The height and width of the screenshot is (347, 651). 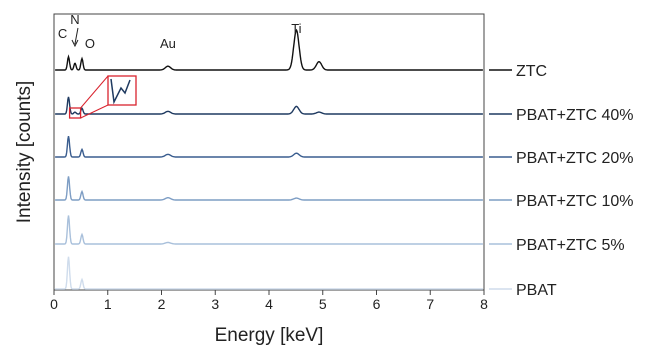 What do you see at coordinates (76, 36) in the screenshot?
I see `peak-arrow` at bounding box center [76, 36].